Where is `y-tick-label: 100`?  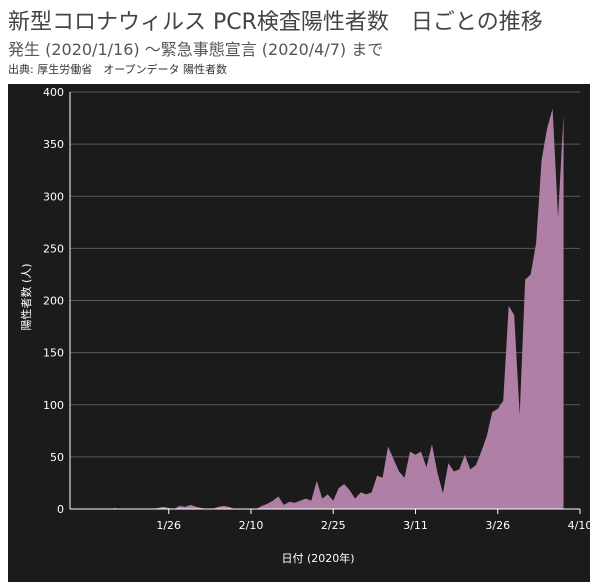 y-tick-label: 100 is located at coordinates (53, 405).